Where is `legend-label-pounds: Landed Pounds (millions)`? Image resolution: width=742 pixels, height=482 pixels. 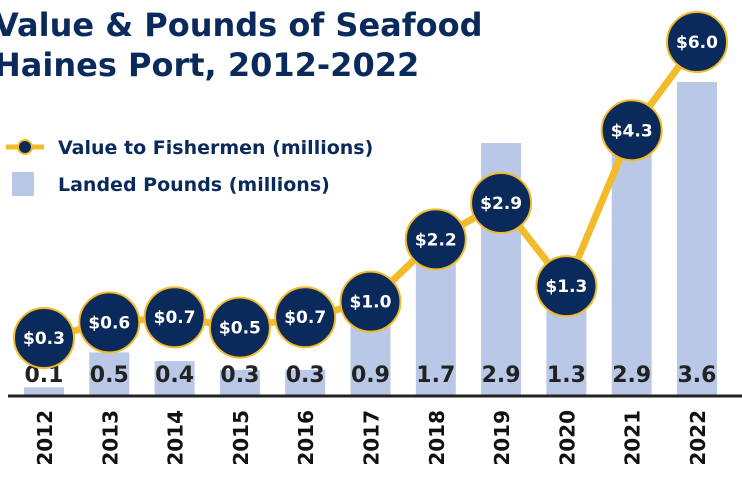
legend-label-pounds: Landed Pounds (millions) is located at coordinates (194, 185).